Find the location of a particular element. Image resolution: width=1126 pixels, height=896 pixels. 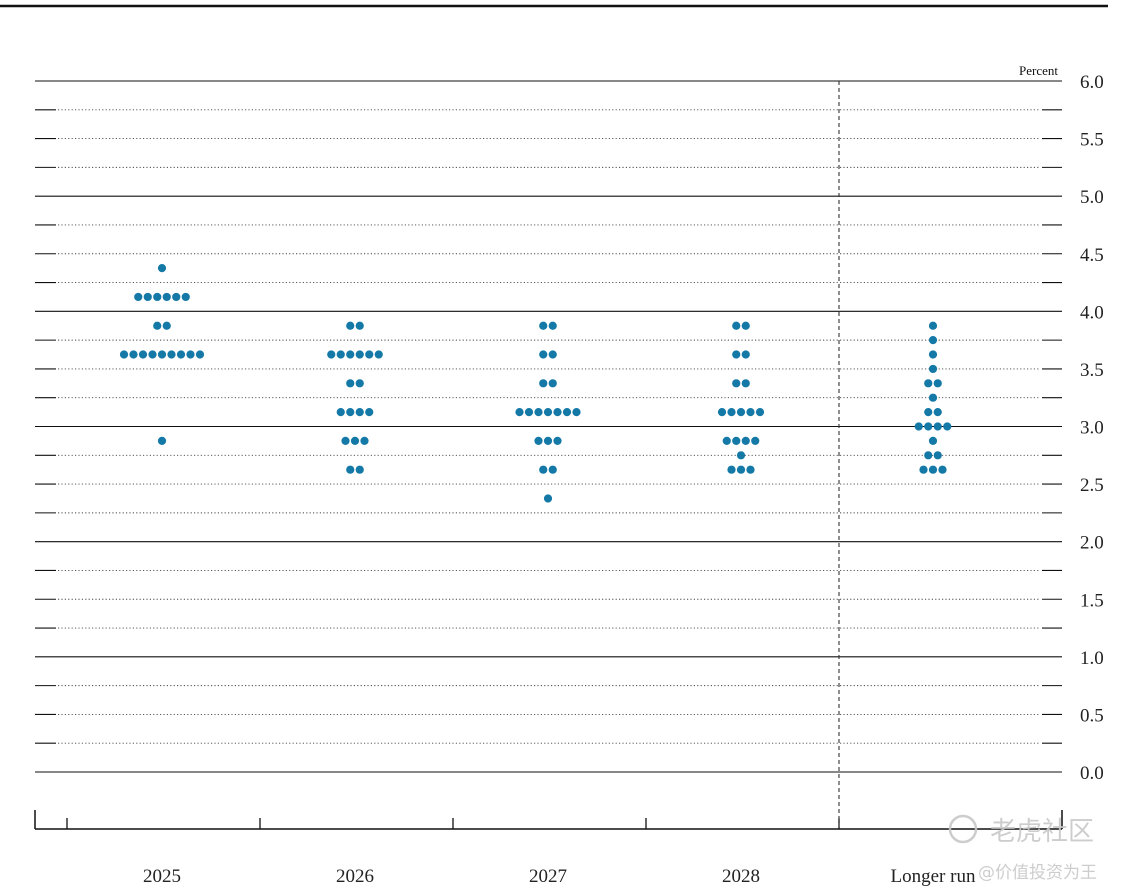

x-axis-category-labels: 2025 2026 2027 2028 Longer run is located at coordinates (559, 876).